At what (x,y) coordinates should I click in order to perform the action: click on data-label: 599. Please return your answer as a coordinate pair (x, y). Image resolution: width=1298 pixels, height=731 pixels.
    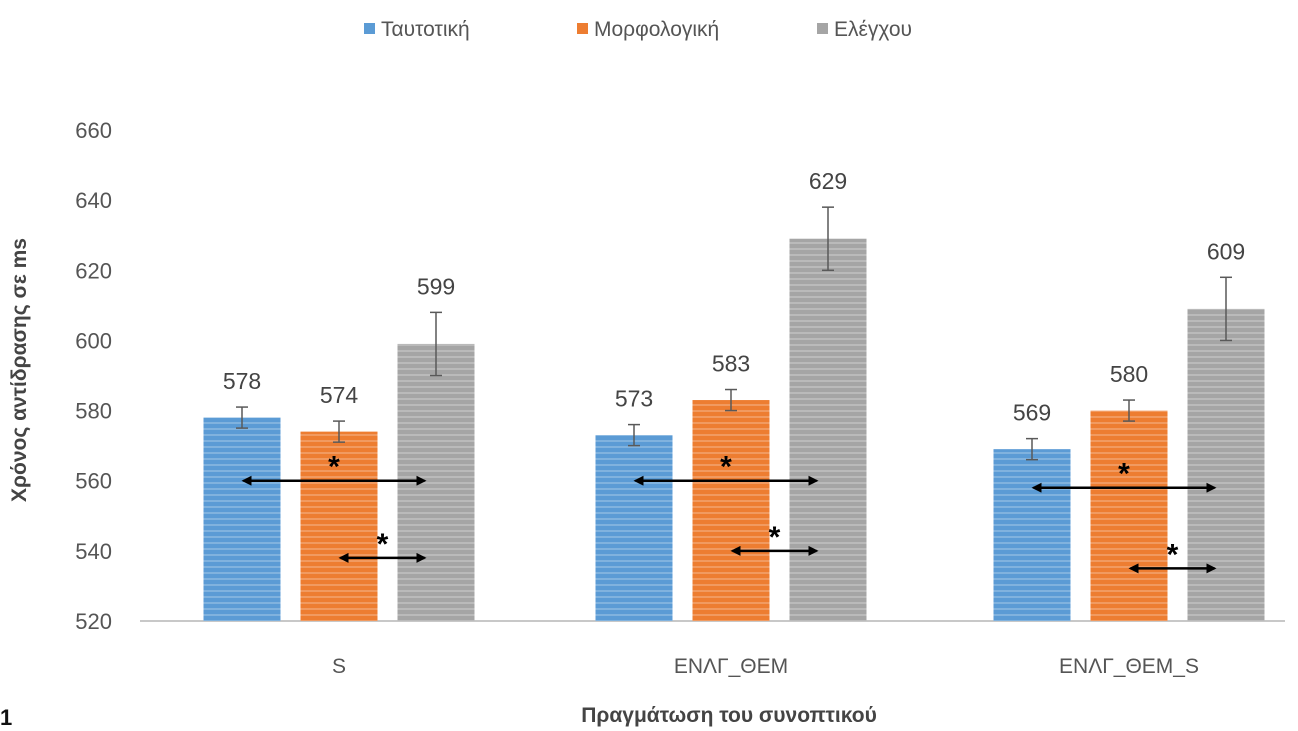
    Looking at the image, I should click on (436, 286).